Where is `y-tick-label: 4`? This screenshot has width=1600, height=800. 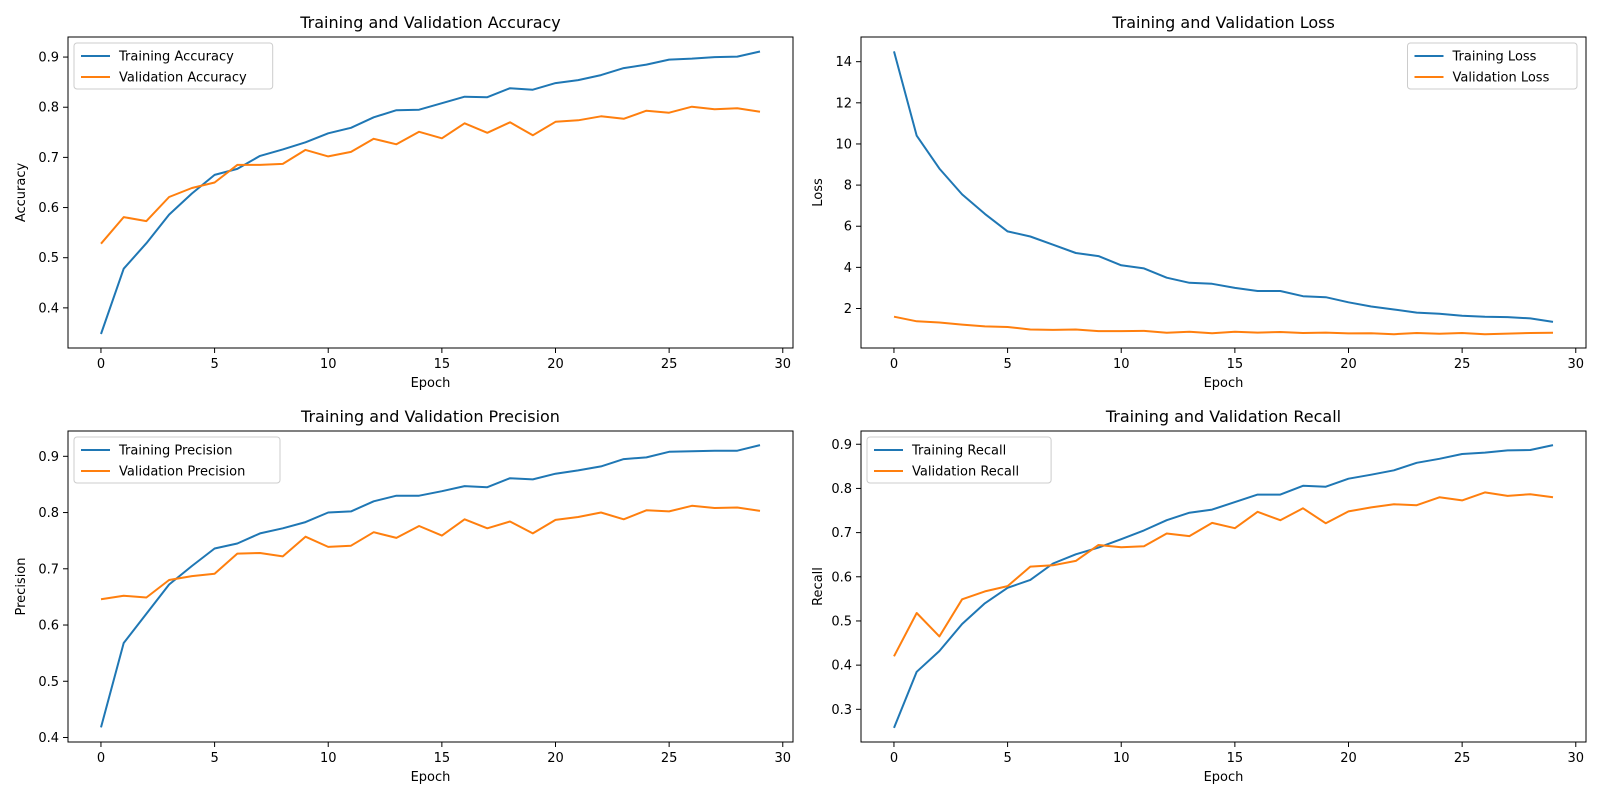
y-tick-label: 4 is located at coordinates (848, 268).